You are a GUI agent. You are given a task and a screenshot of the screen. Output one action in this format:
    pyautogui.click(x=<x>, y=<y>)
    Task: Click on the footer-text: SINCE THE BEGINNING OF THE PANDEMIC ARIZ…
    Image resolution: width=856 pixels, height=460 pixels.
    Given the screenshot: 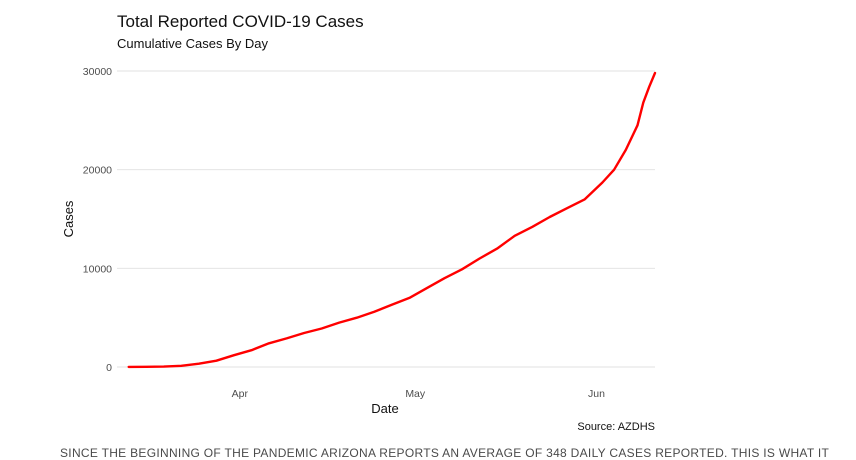 What is the action you would take?
    pyautogui.click(x=445, y=453)
    